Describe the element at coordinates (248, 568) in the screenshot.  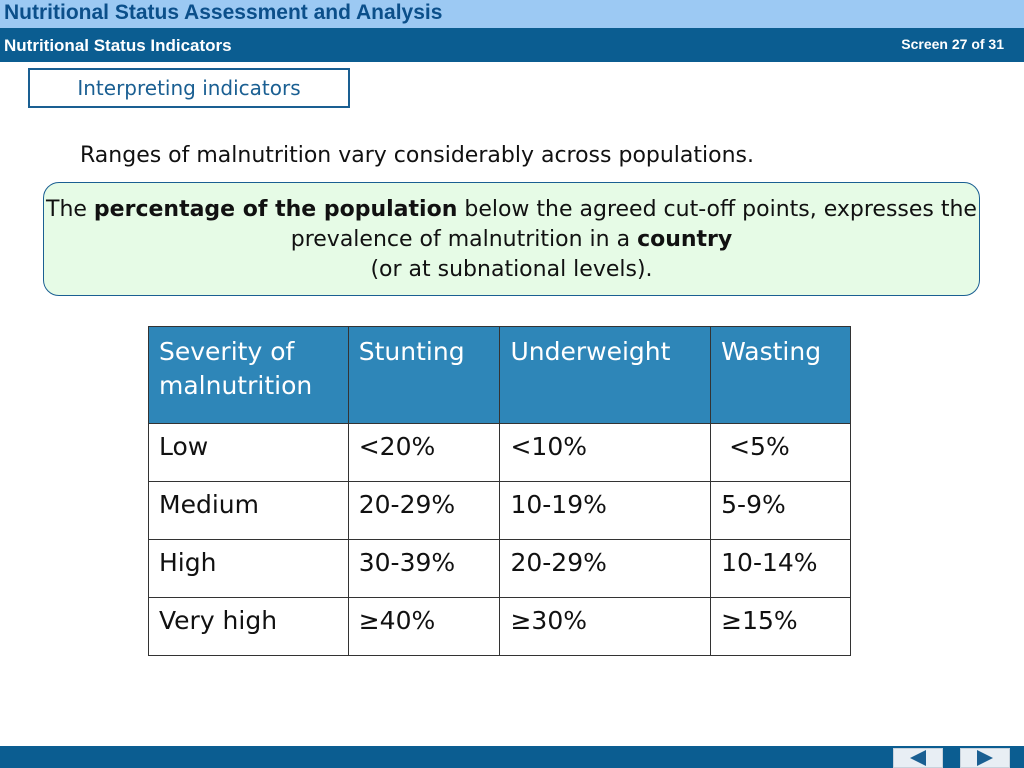
I see `table-cell: High` at that location.